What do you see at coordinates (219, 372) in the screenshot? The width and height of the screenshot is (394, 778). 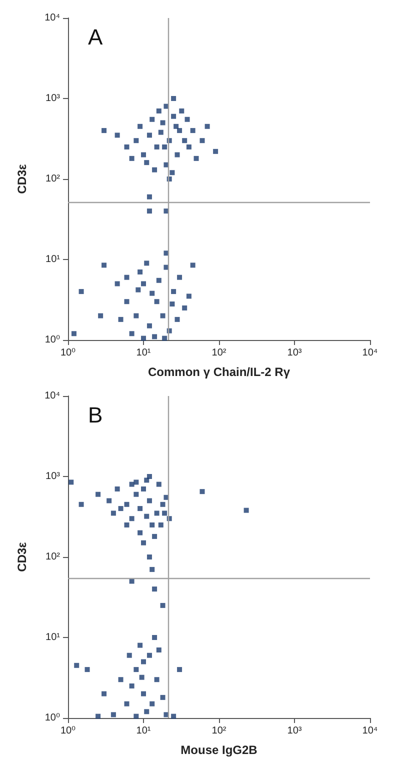 I see `x-axis-title: Common γ Chain/IL-2 Rγ` at bounding box center [219, 372].